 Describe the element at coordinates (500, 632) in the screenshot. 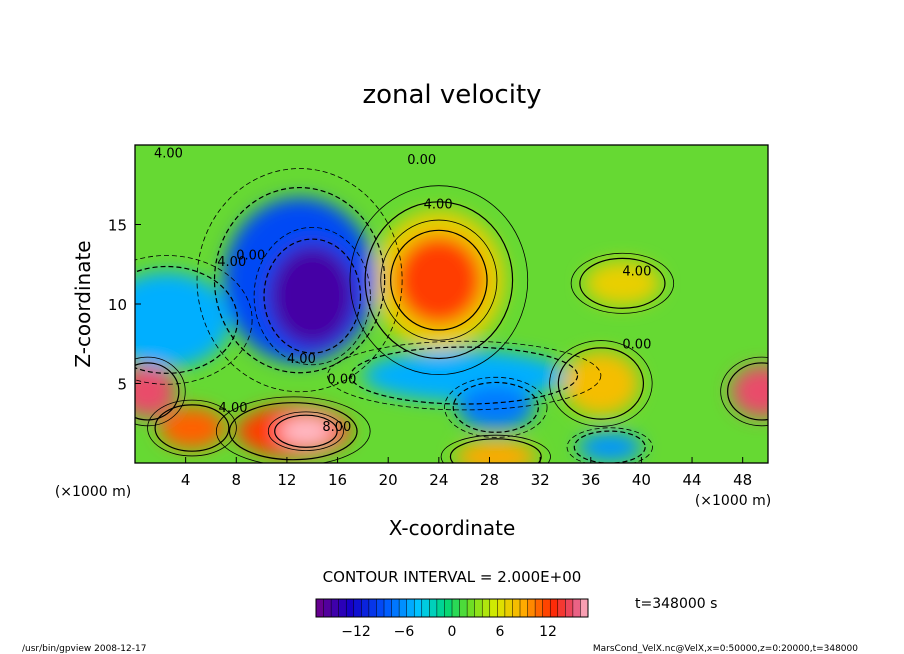

I see `colorbar-tick-label: 6` at that location.